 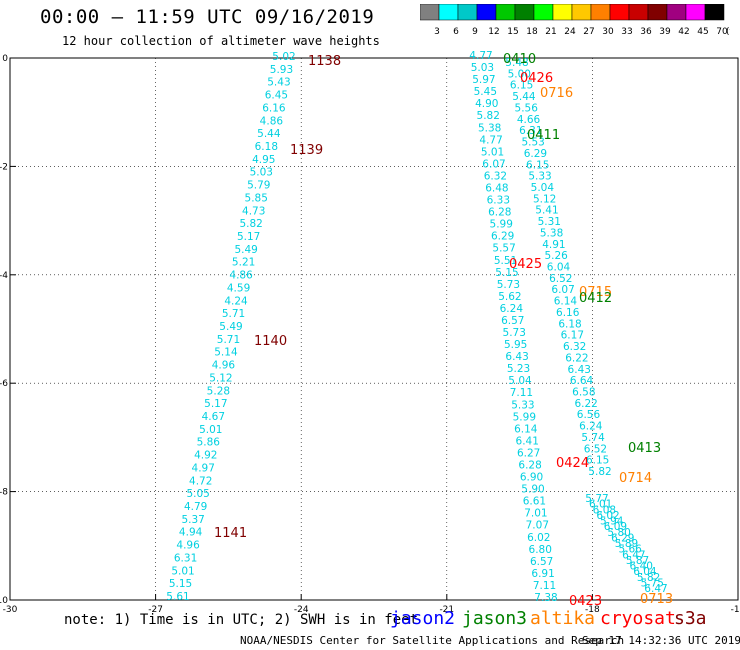 I want to click on swh-value: 5.17, so click(x=215, y=404).